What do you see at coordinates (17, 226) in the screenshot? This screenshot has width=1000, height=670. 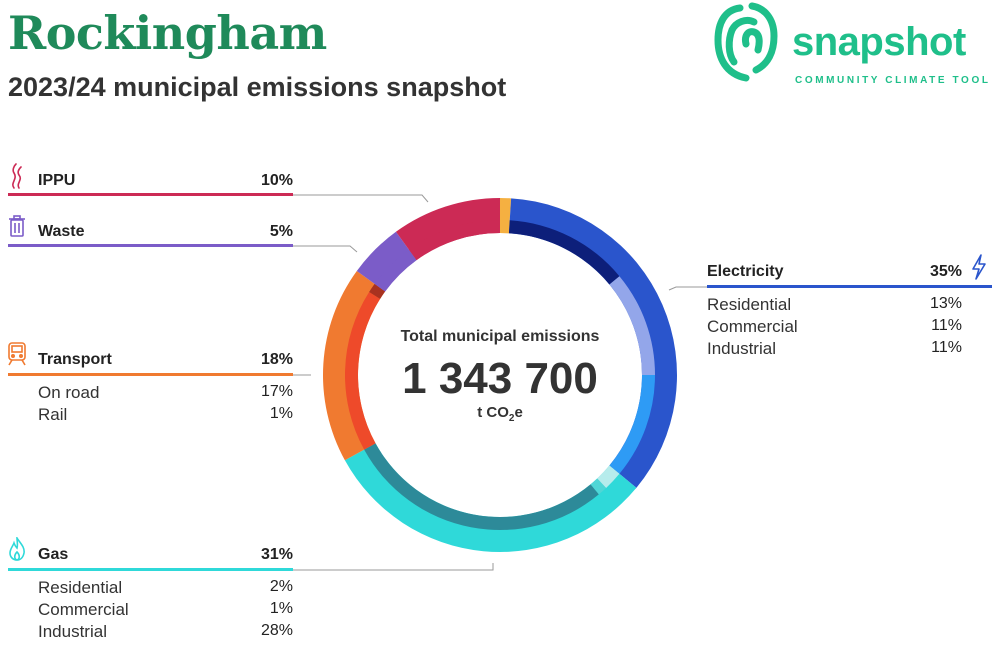 I see `bin-icon` at bounding box center [17, 226].